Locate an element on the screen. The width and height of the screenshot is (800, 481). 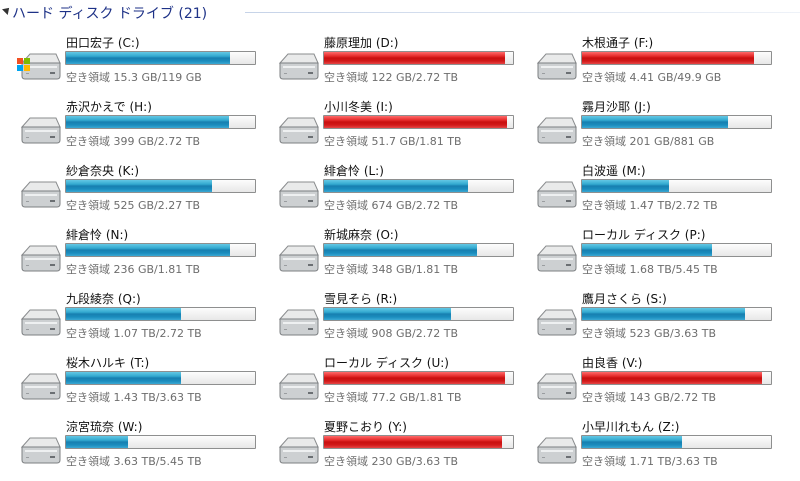
free-space-label: 空き領域 399 GB/2.72 TB is located at coordinates (133, 141).